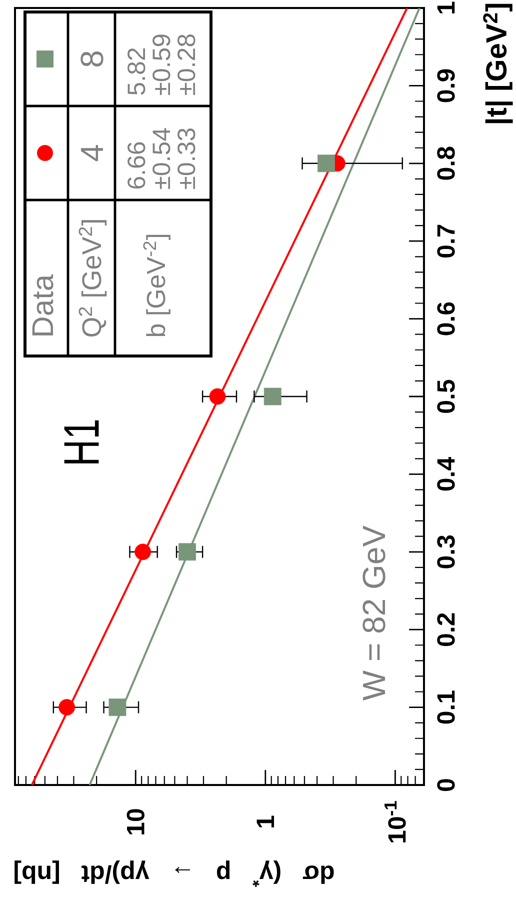 This screenshot has height=906, width=516. I want to click on annotation: Data, so click(43, 305).